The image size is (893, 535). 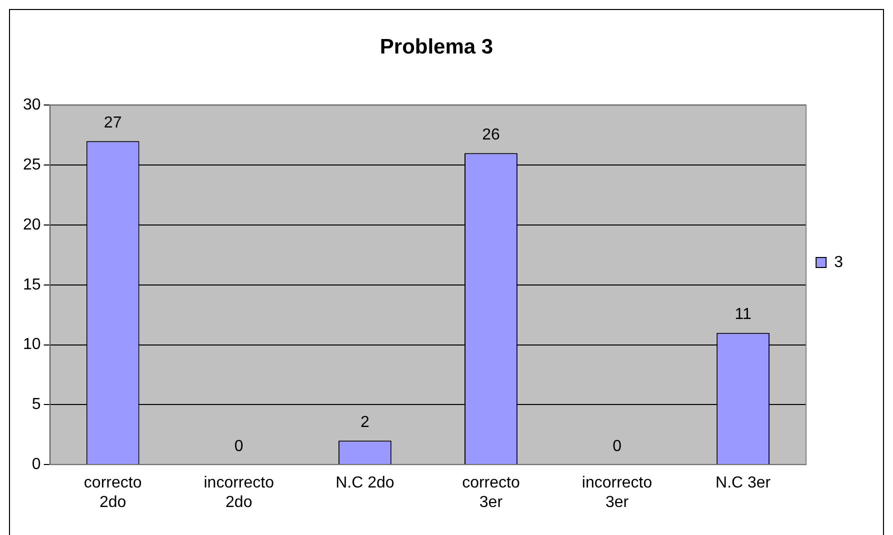 What do you see at coordinates (113, 123) in the screenshot?
I see `data-label: 27` at bounding box center [113, 123].